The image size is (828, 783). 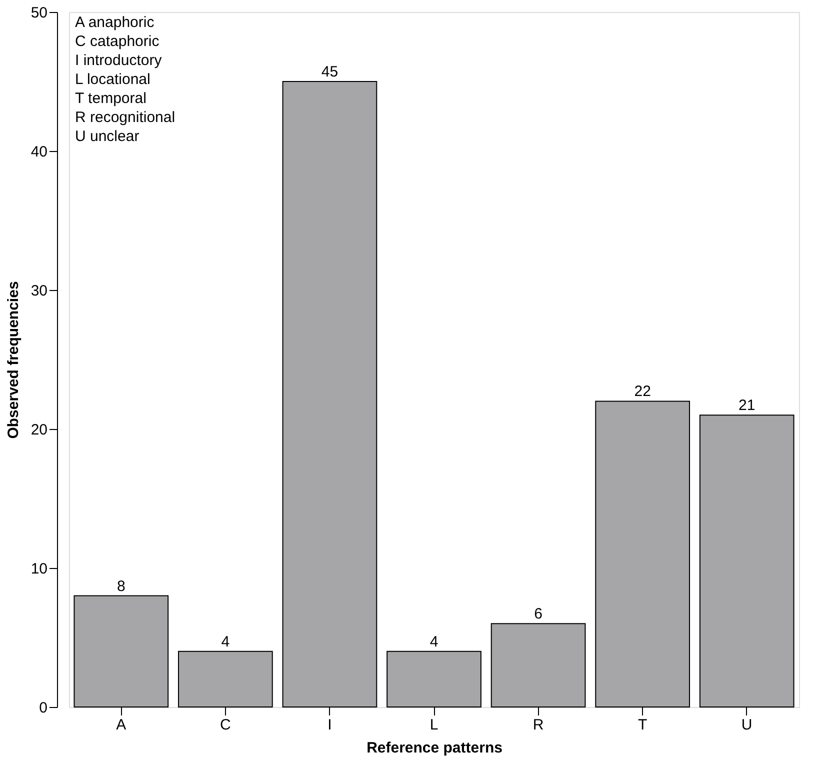 What do you see at coordinates (117, 41) in the screenshot?
I see `annotation: C cataphoric` at bounding box center [117, 41].